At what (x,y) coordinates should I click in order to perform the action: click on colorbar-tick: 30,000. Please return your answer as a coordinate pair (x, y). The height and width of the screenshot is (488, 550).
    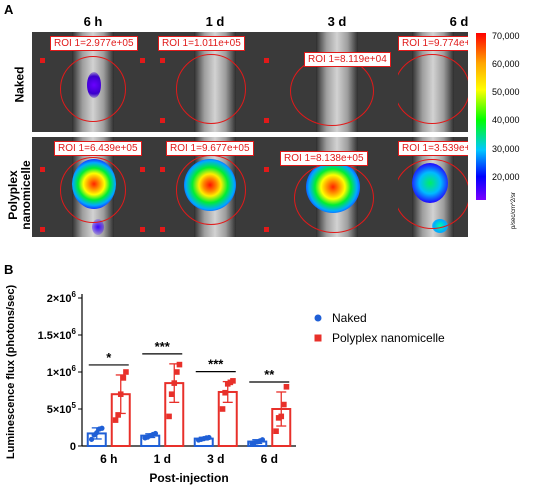
    Looking at the image, I should click on (506, 149).